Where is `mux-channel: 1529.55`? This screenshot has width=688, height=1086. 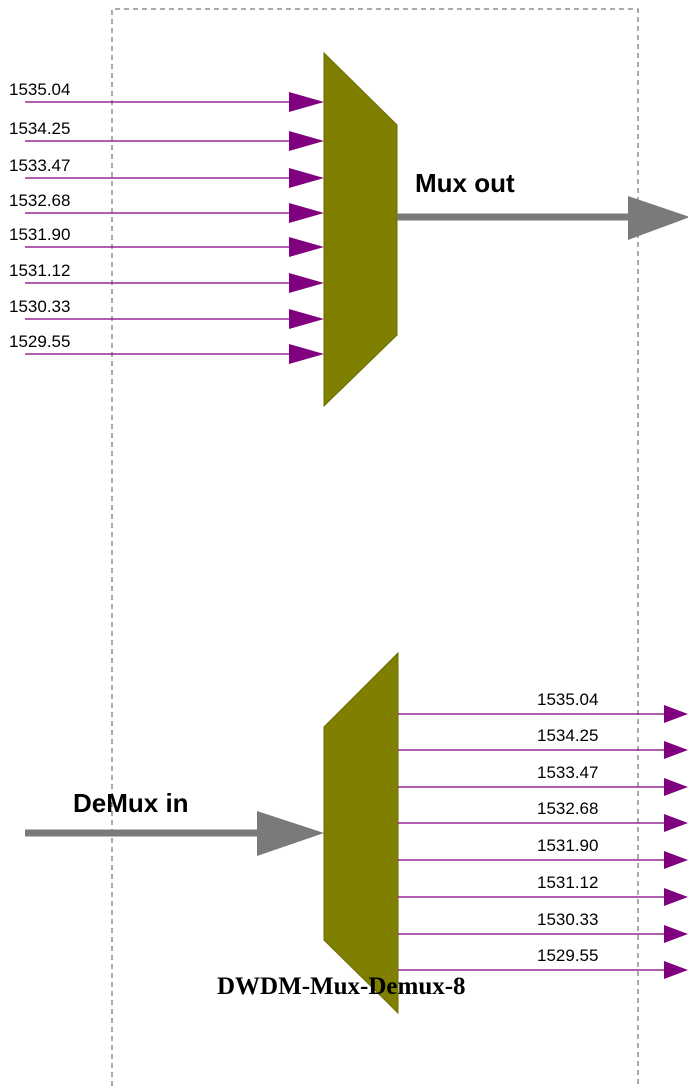
mux-channel: 1529.55 is located at coordinates (166, 348).